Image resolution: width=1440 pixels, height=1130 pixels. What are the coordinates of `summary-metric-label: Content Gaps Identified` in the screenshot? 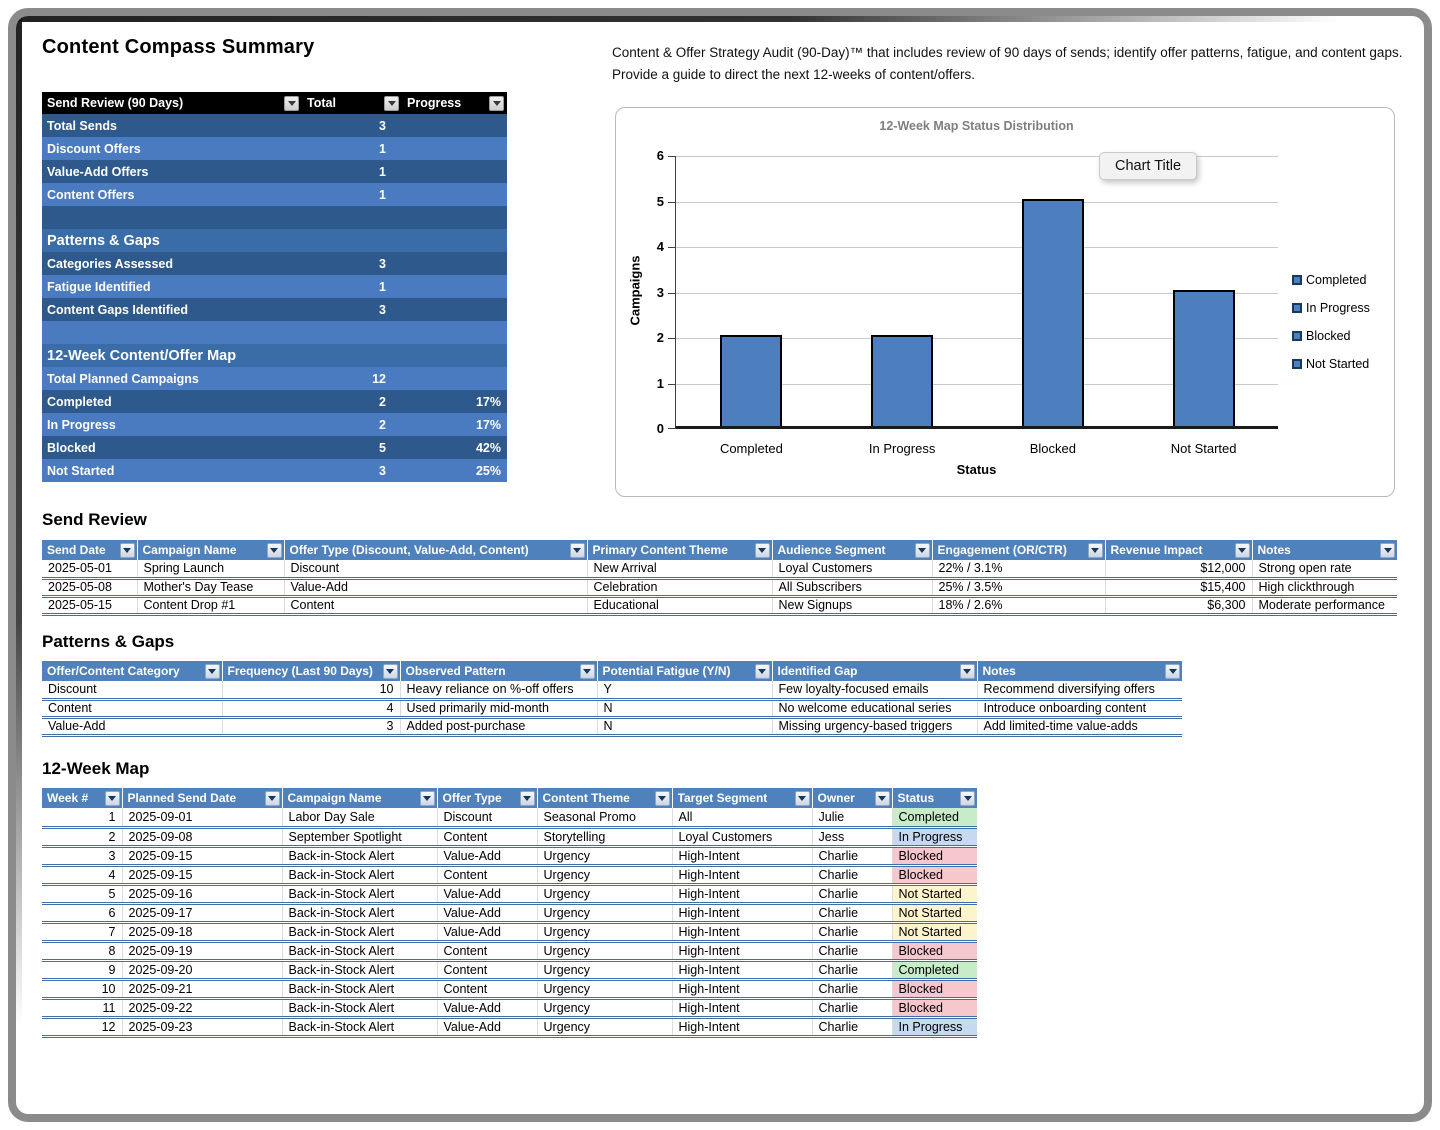 It's located at (172, 309).